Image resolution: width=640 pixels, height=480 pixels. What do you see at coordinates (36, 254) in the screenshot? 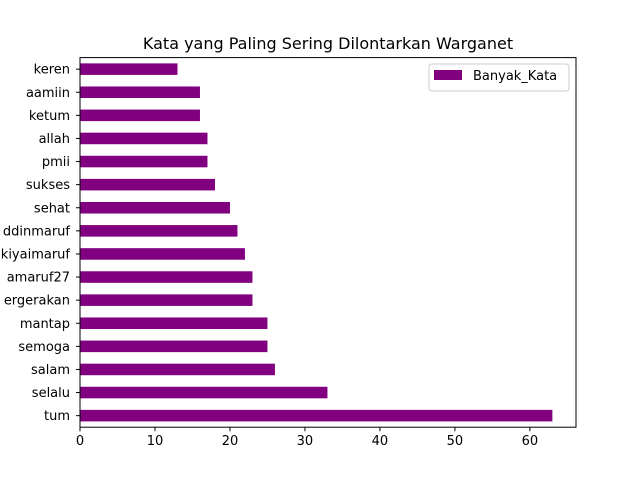
I see `y-tick-label: kiyaimaruf` at bounding box center [36, 254].